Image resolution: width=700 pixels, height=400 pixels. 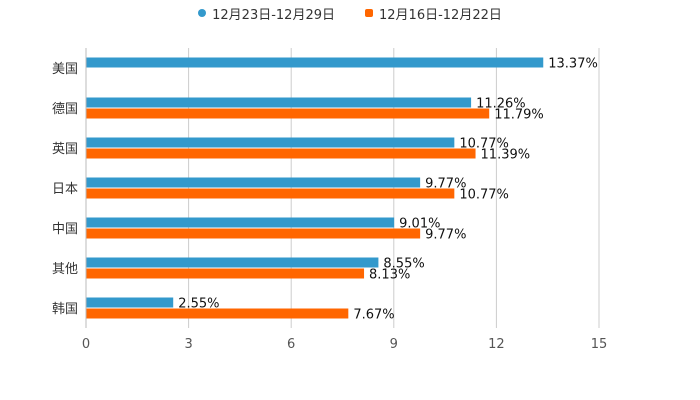 I want to click on legend-item-series-1: 12月23日-12月29日, so click(x=266, y=13).